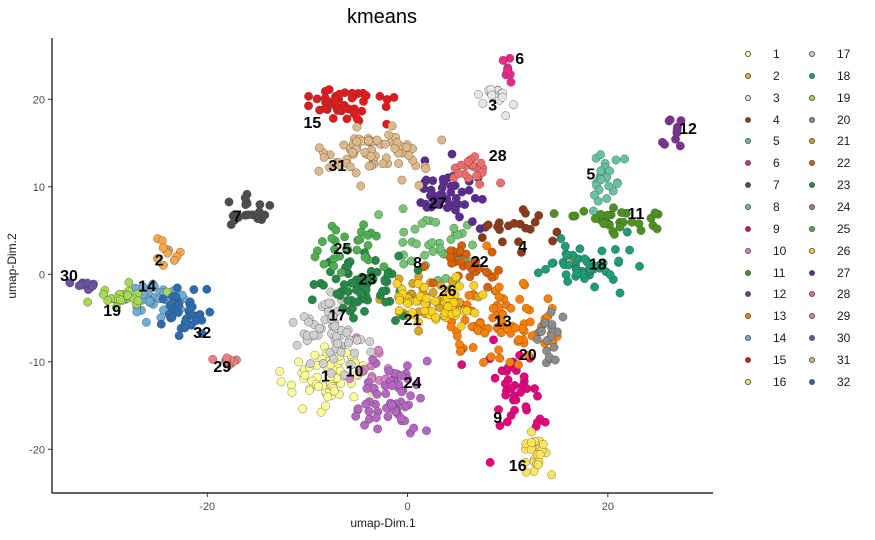 The height and width of the screenshot is (540, 875). Describe the element at coordinates (844, 54) in the screenshot. I see `legend-label: 17` at that location.